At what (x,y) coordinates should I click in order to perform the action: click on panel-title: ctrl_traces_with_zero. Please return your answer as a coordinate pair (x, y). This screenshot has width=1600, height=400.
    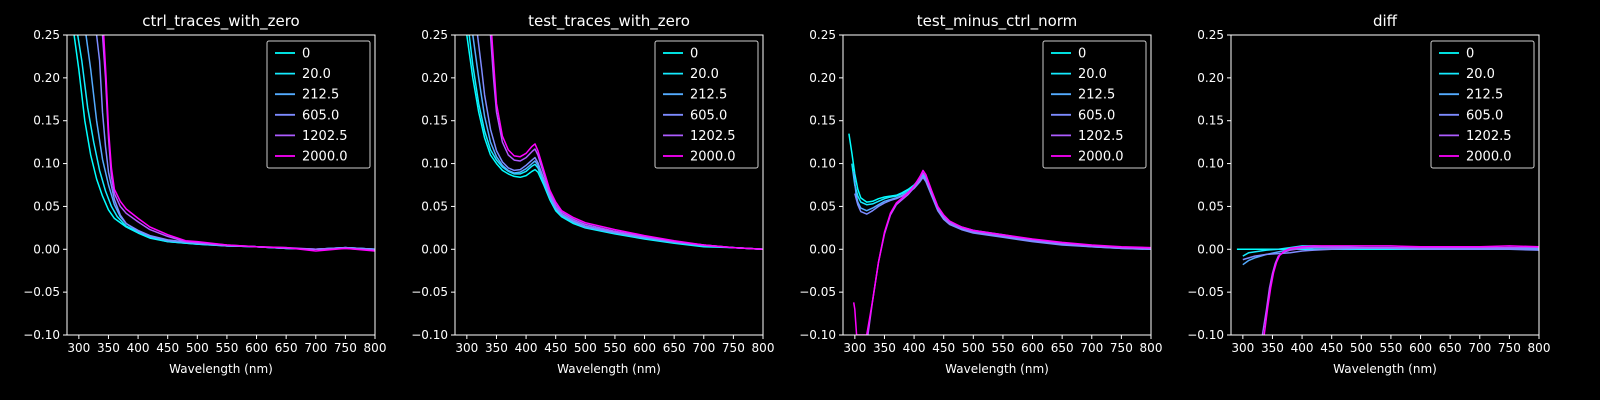
    Looking at the image, I should click on (220, 21).